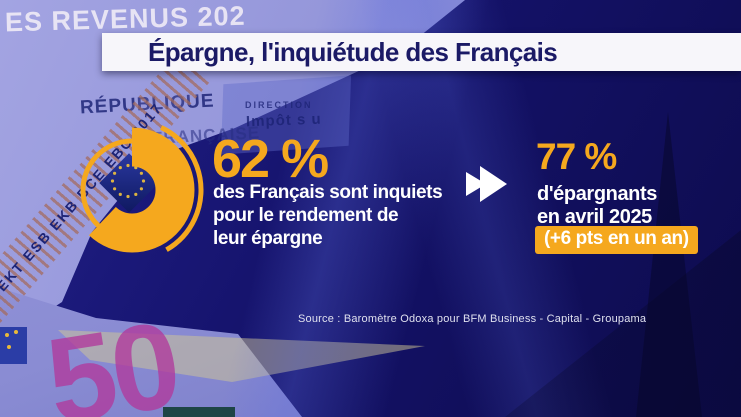 This screenshot has height=417, width=741. Describe the element at coordinates (270, 159) in the screenshot. I see `stat-left-value: 62 %` at that location.